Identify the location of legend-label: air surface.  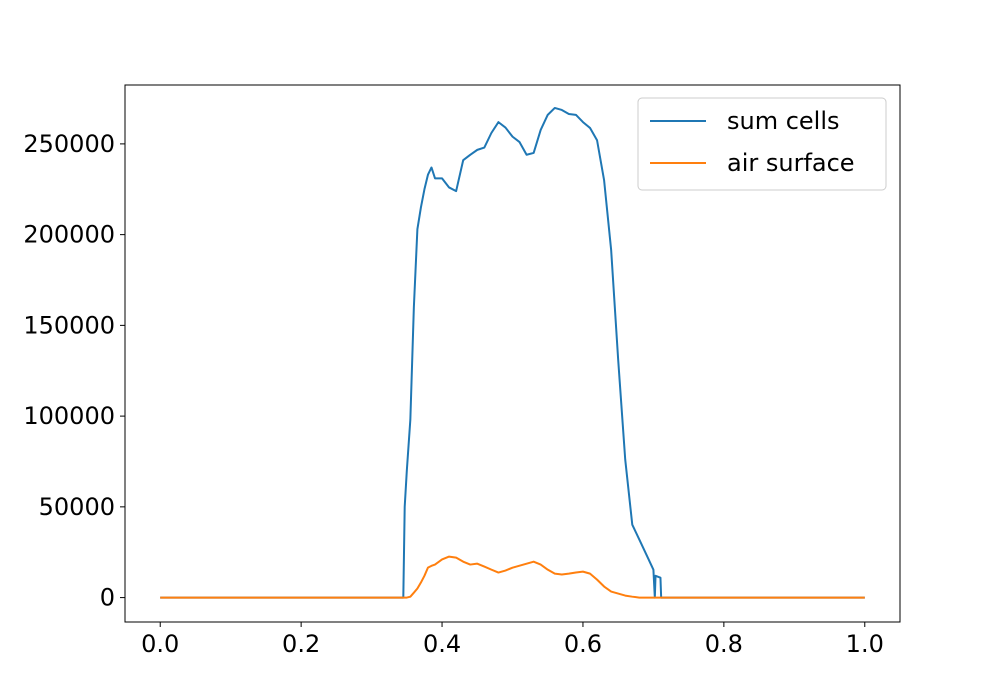
(791, 163).